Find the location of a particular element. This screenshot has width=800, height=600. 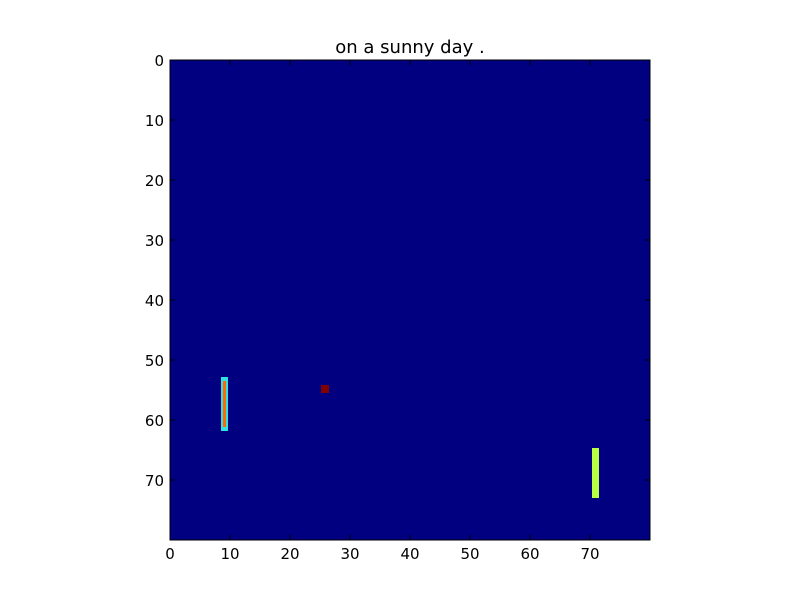

right-paddle is located at coordinates (595, 473).